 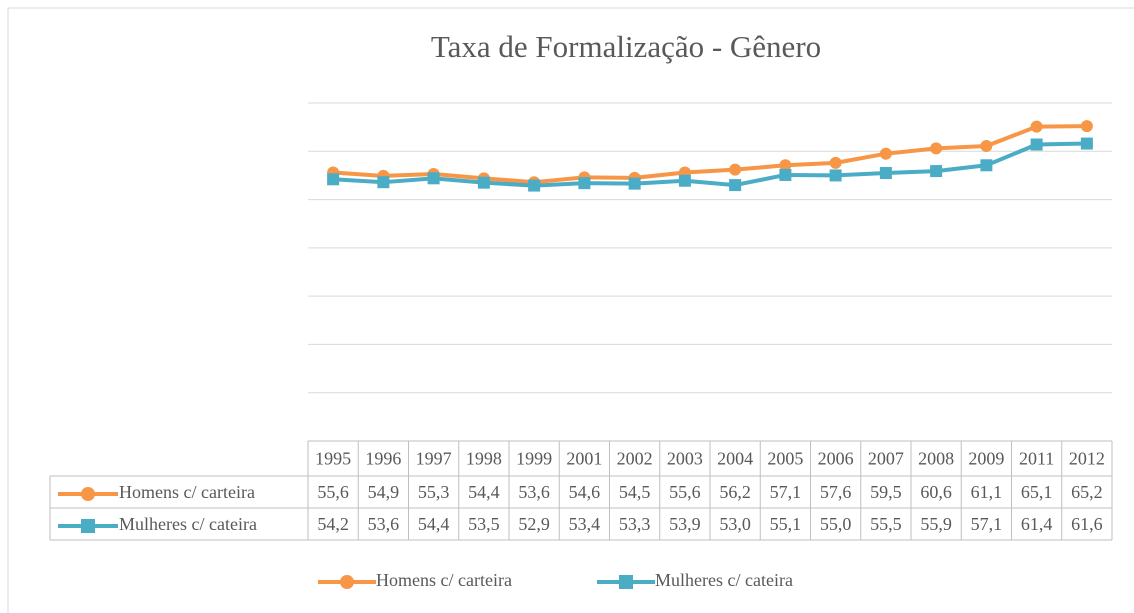 I want to click on data-label: 65,1, so click(x=1037, y=492).